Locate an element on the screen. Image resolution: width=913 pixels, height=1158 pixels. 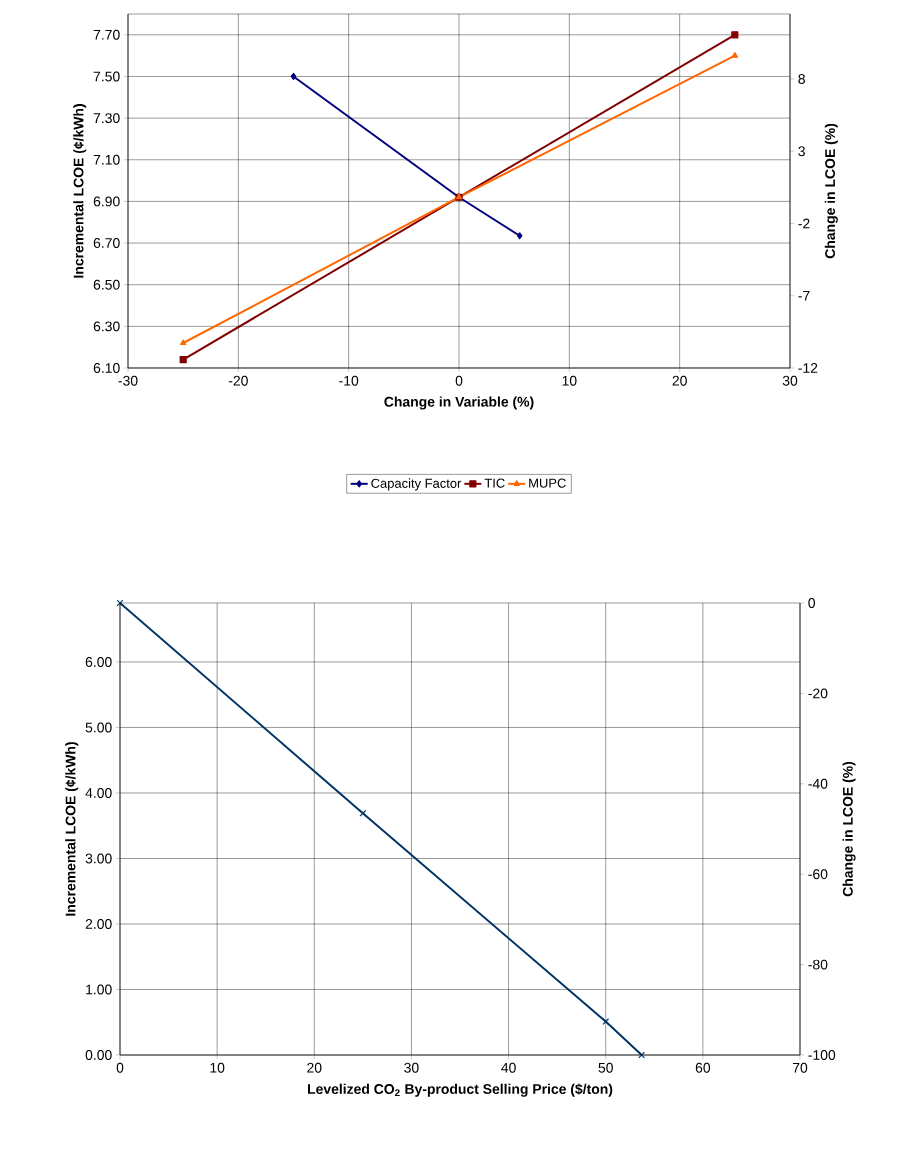
y-tick-label: 6.30 is located at coordinates (106, 326).